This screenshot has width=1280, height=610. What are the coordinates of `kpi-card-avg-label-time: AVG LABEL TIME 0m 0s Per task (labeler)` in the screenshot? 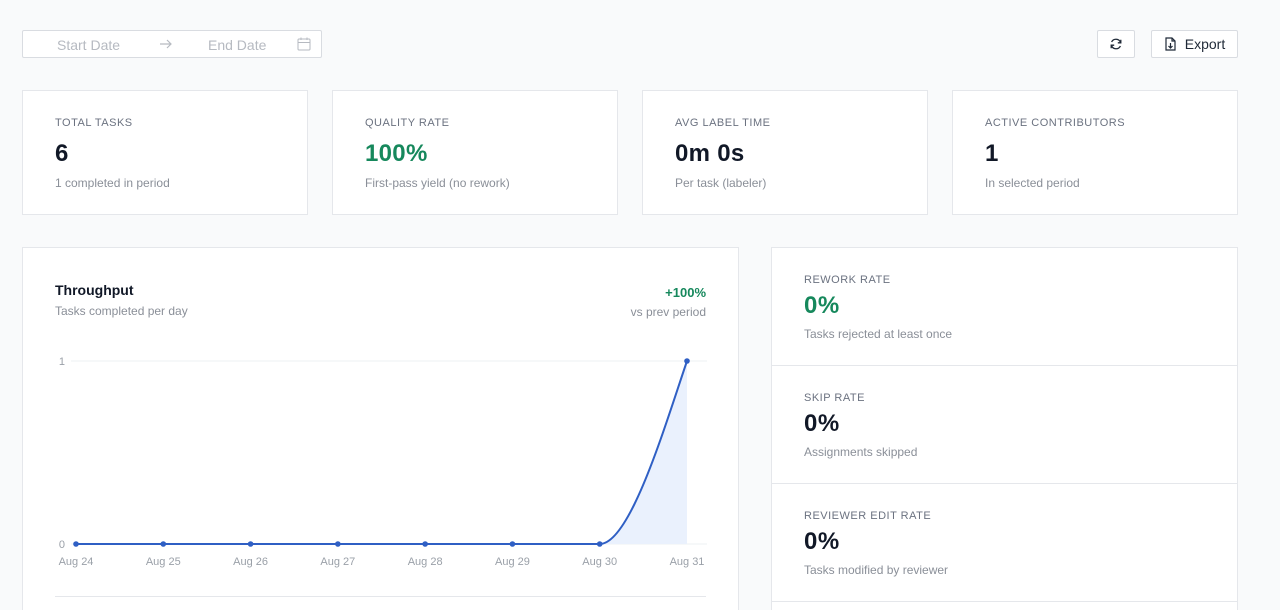 It's located at (785, 152).